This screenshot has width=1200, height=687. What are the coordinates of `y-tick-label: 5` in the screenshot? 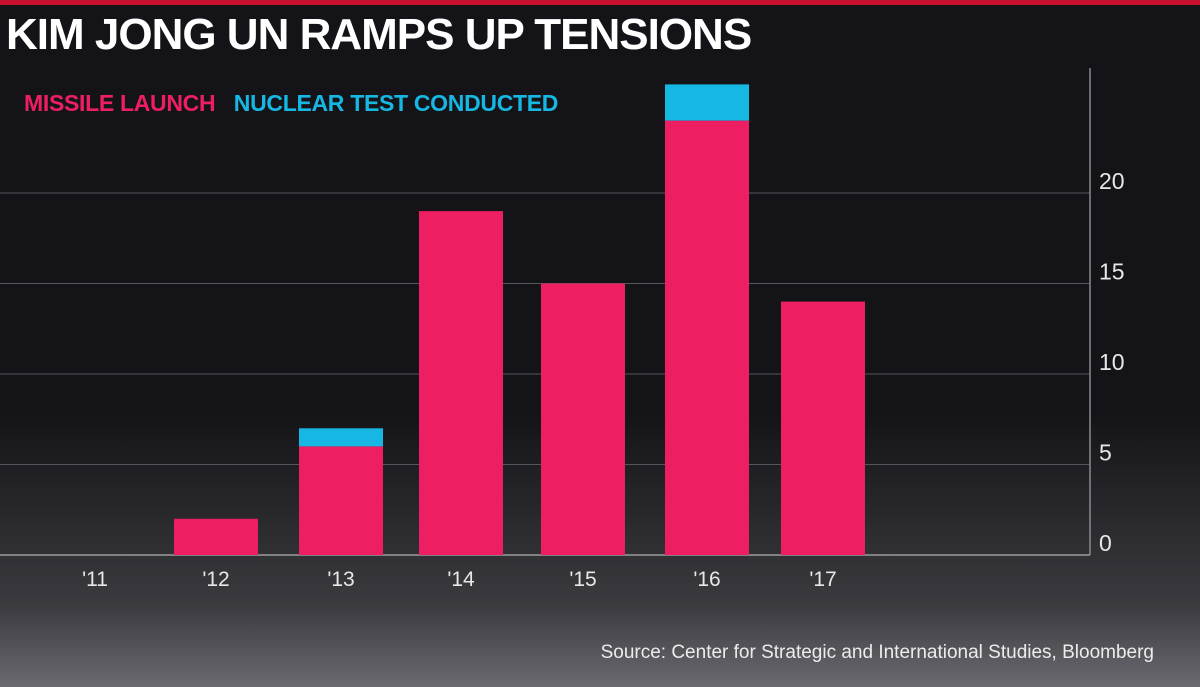 It's located at (1105, 453).